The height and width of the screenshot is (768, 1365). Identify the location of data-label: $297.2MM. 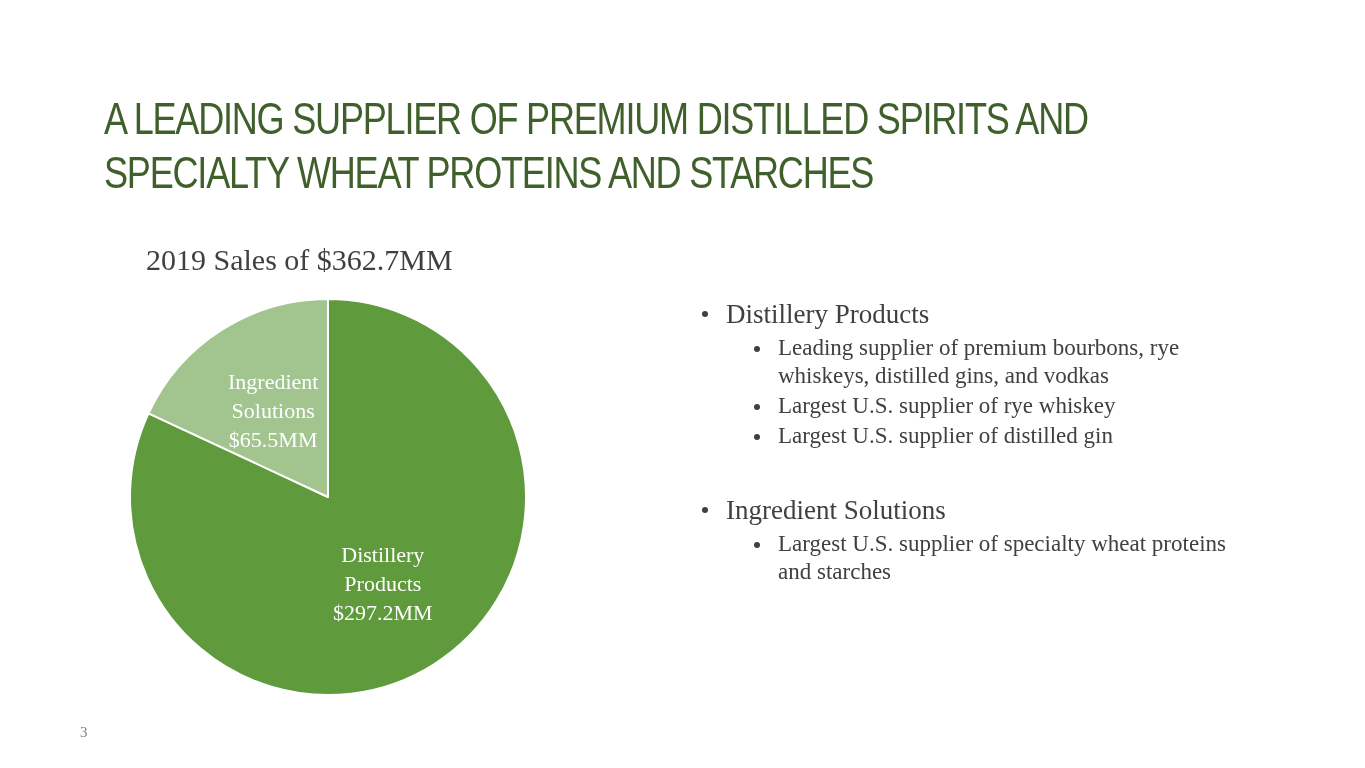
(383, 612).